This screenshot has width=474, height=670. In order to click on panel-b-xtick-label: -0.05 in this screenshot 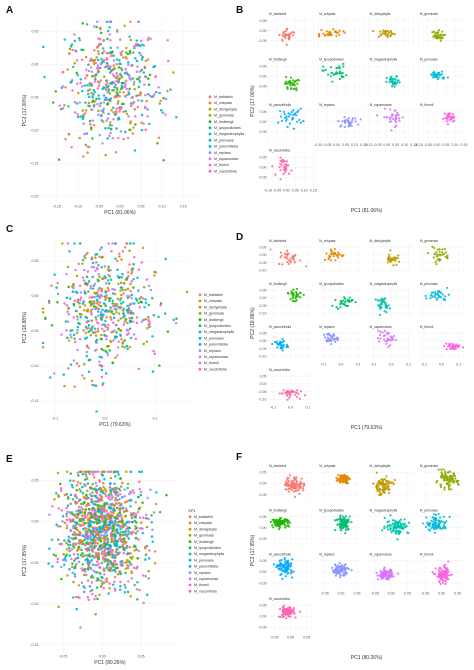, I will do `click(377, 145)`.